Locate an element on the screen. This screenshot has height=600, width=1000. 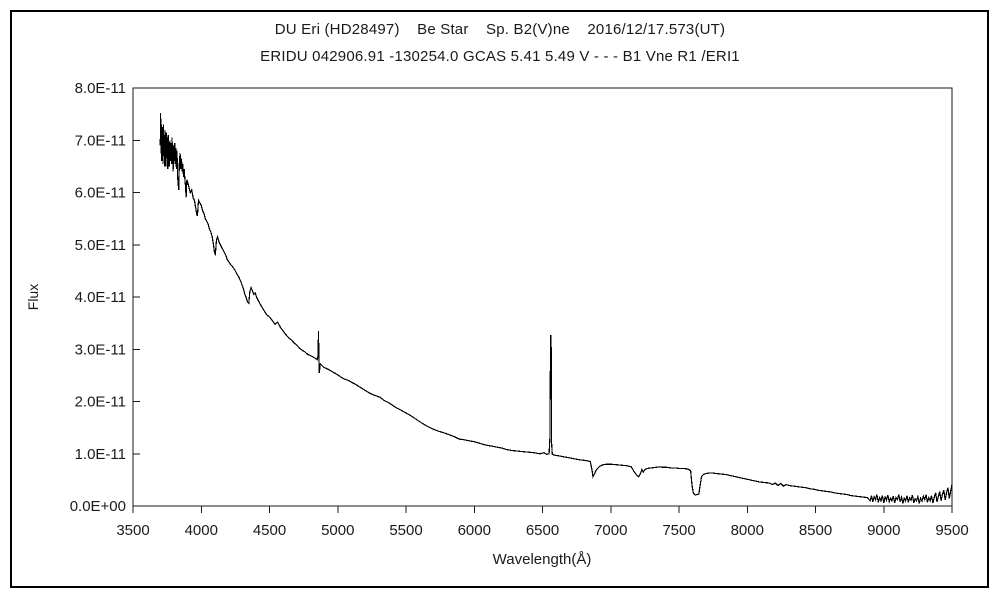
x-tick-label: 3500 is located at coordinates (132, 530).